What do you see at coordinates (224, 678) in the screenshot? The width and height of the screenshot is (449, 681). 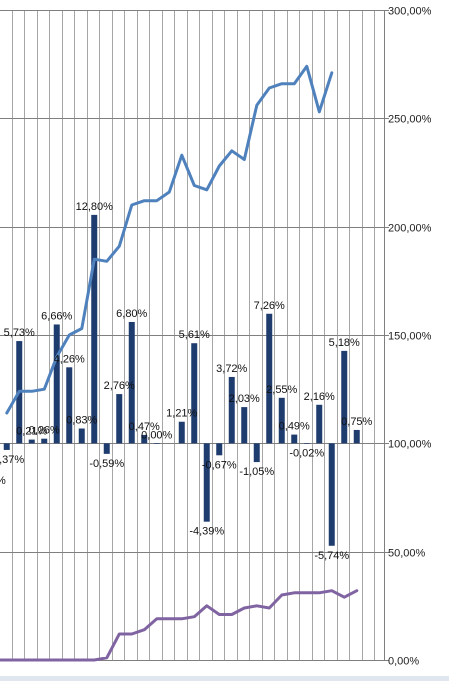 I see `horizontal-scrollbar` at bounding box center [224, 678].